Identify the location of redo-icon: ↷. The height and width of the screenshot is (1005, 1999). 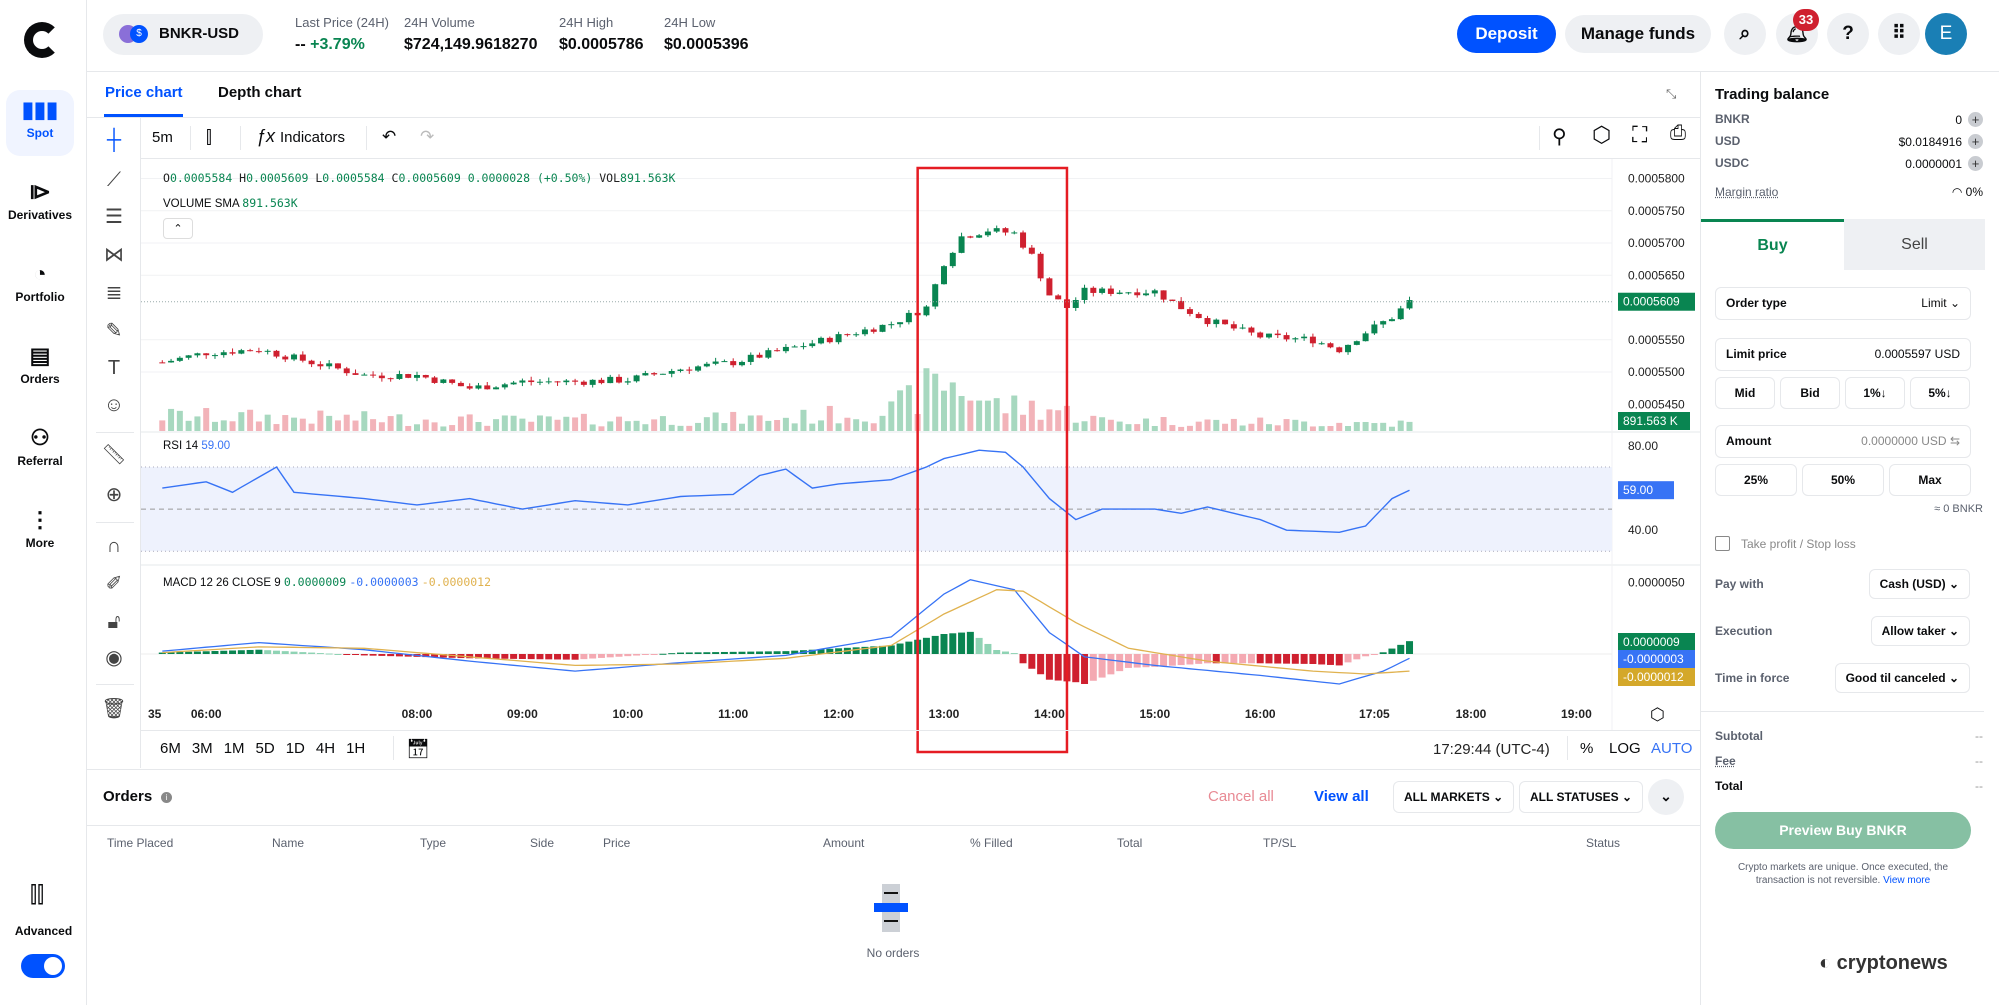
(427, 136).